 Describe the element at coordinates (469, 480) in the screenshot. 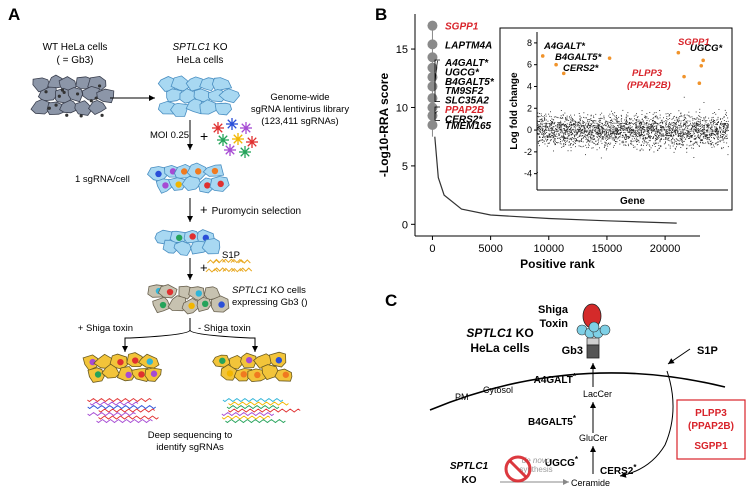

I see `ko-label: KO` at that location.